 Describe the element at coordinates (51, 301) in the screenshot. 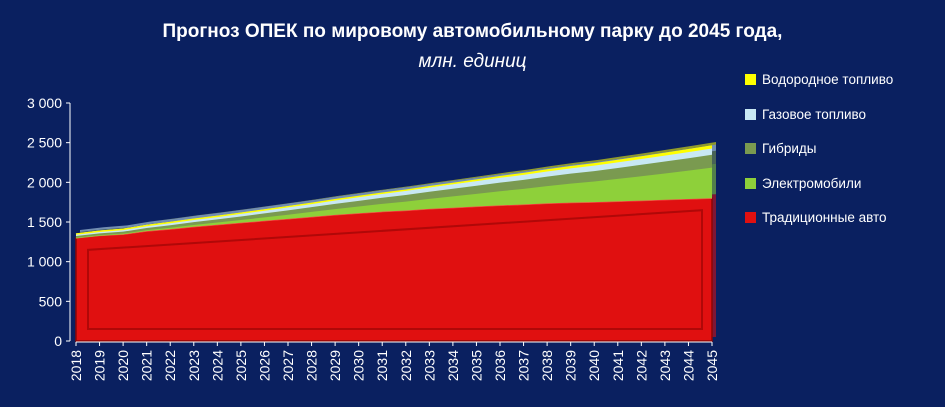

I see `y-tick-label: 500` at that location.